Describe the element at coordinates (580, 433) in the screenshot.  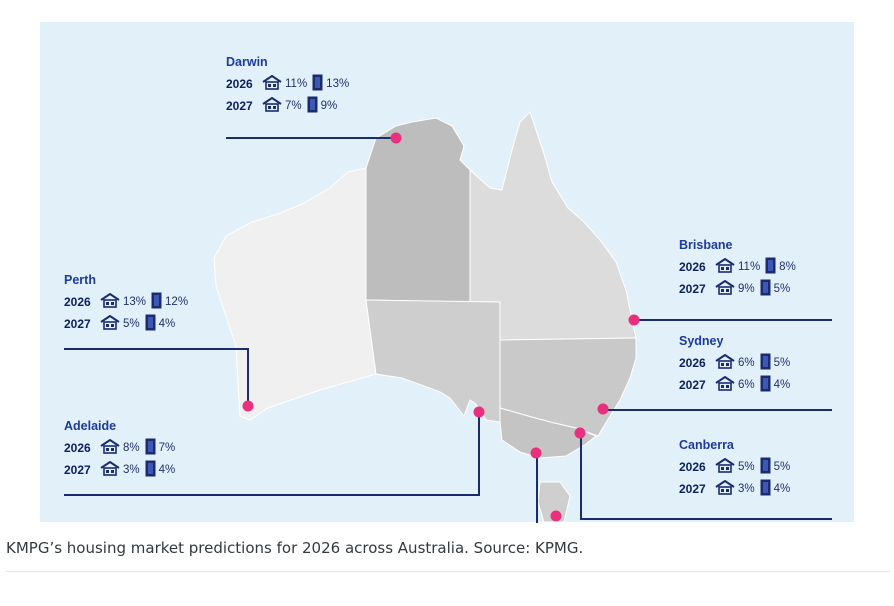
I see `canberra-marker` at that location.